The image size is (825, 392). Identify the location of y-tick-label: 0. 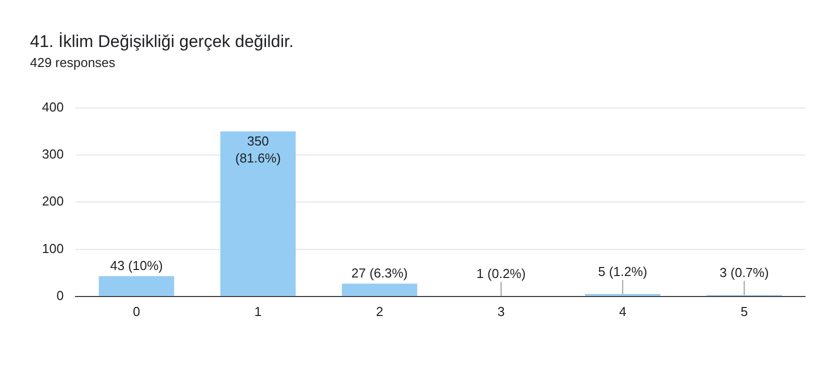
(60, 295).